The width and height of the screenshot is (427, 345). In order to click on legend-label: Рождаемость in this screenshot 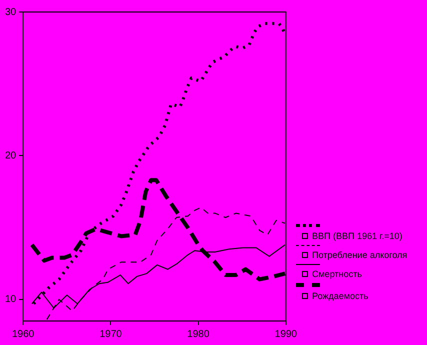, I will do `click(340, 296)`.